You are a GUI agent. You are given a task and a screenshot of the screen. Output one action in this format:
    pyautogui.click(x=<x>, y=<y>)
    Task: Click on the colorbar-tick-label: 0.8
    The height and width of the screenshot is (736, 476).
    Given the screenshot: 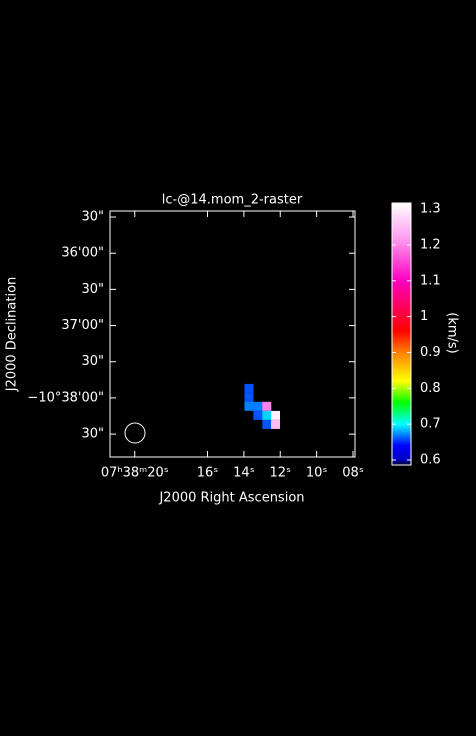 What is the action you would take?
    pyautogui.click(x=430, y=388)
    